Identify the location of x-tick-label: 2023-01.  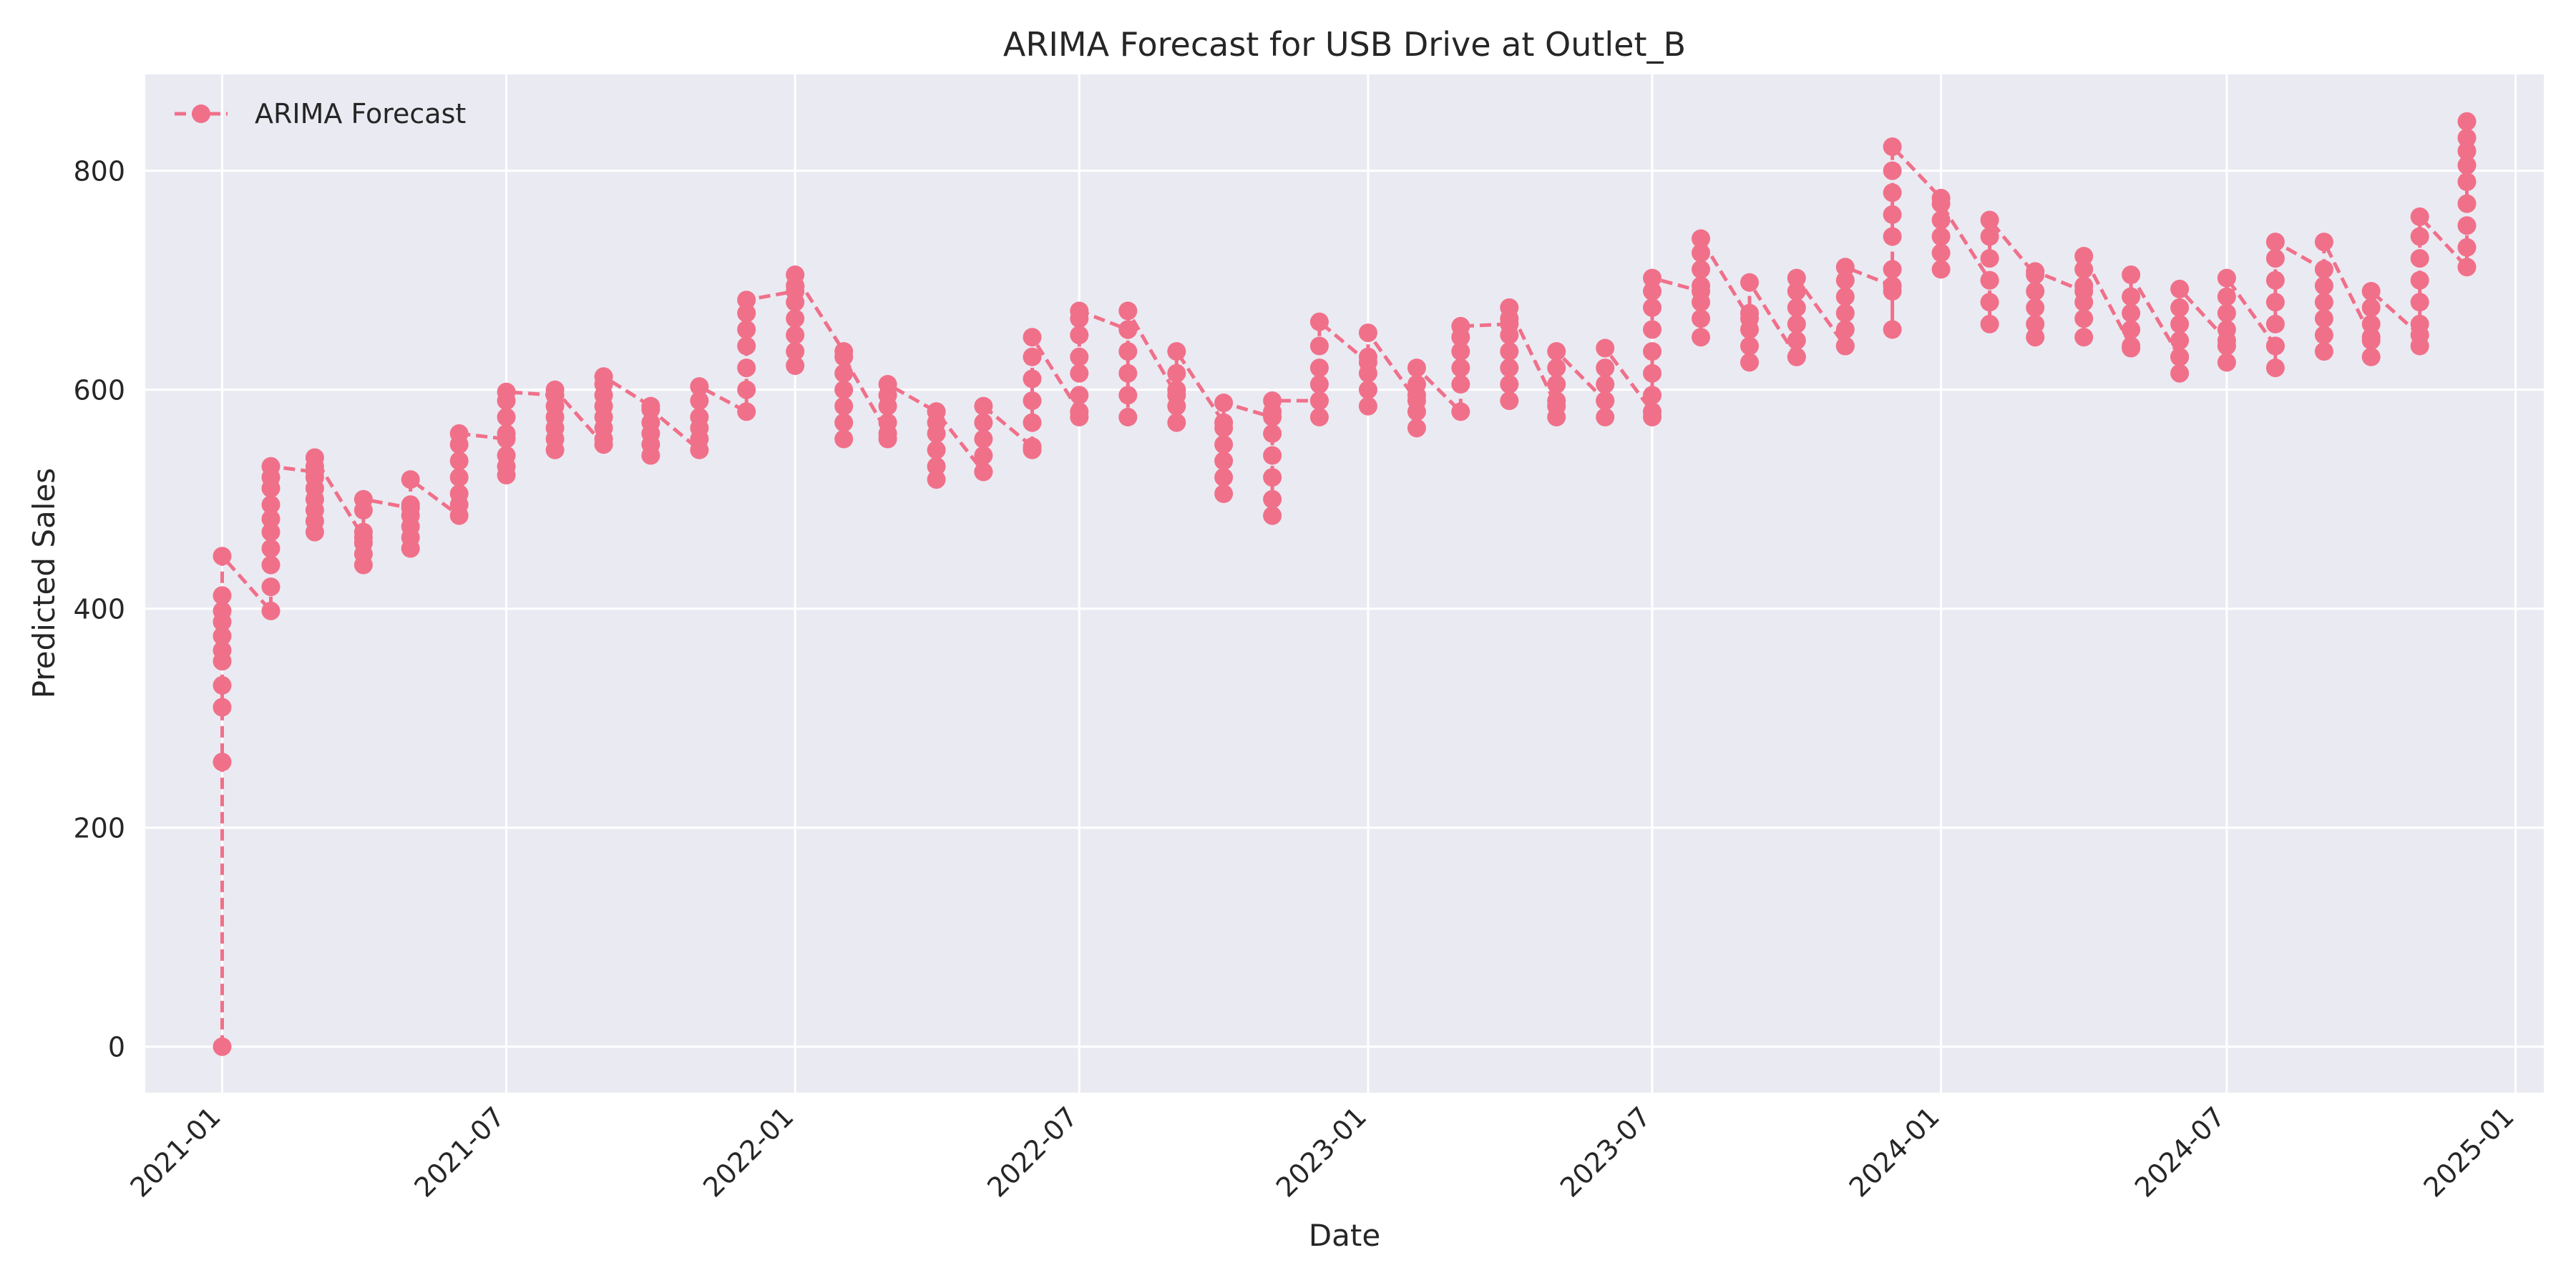
(1321, 1152).